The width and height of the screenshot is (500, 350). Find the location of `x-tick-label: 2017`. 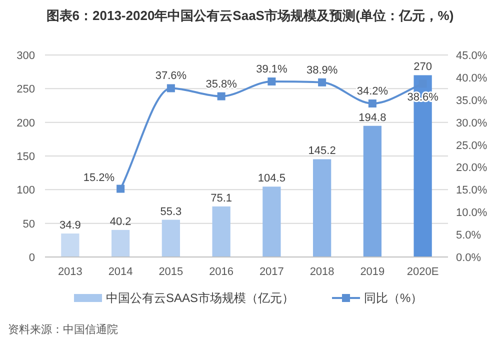

x-tick-label: 2017 is located at coordinates (271, 272).